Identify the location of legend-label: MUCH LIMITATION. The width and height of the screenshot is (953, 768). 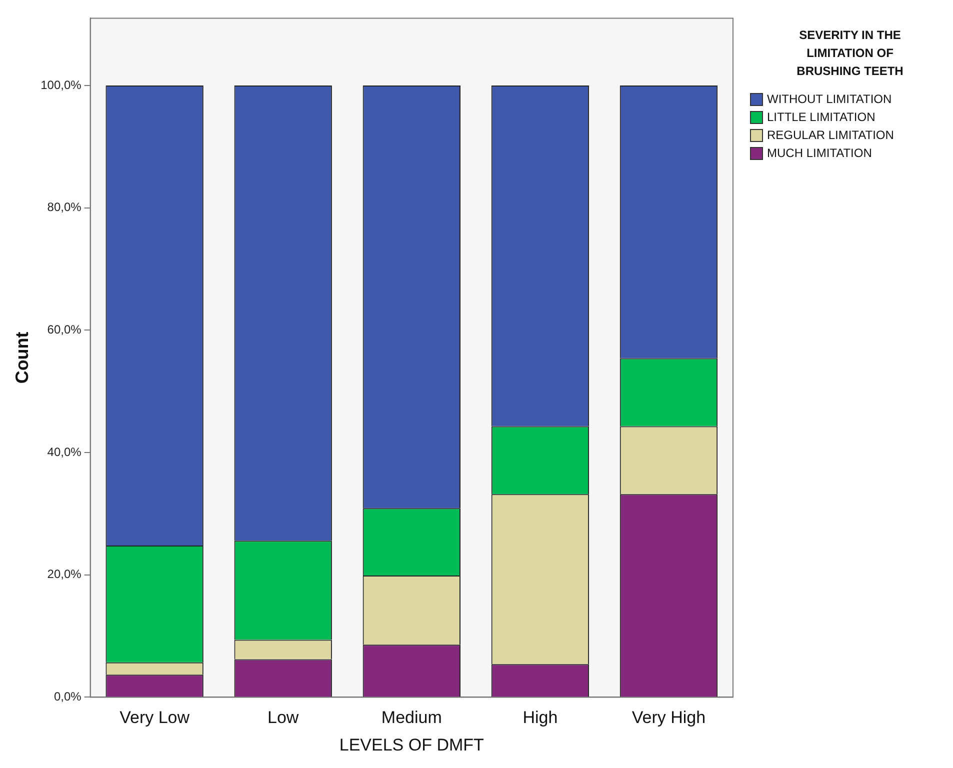
(819, 153).